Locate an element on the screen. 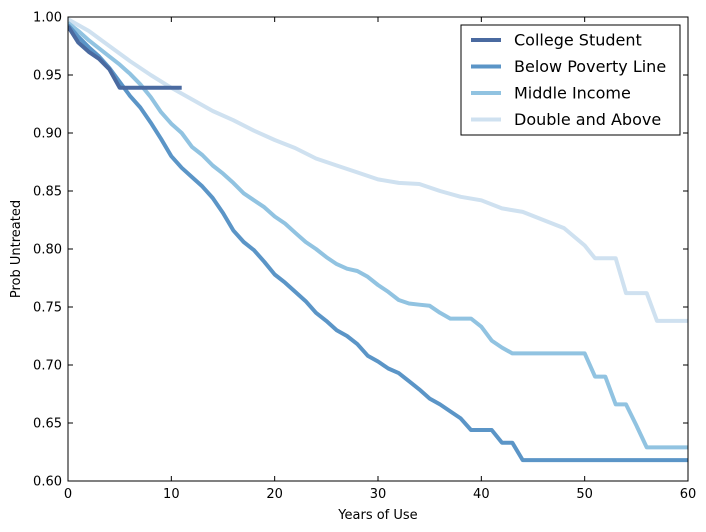  y-tick-label: 0.65 is located at coordinates (47, 424).